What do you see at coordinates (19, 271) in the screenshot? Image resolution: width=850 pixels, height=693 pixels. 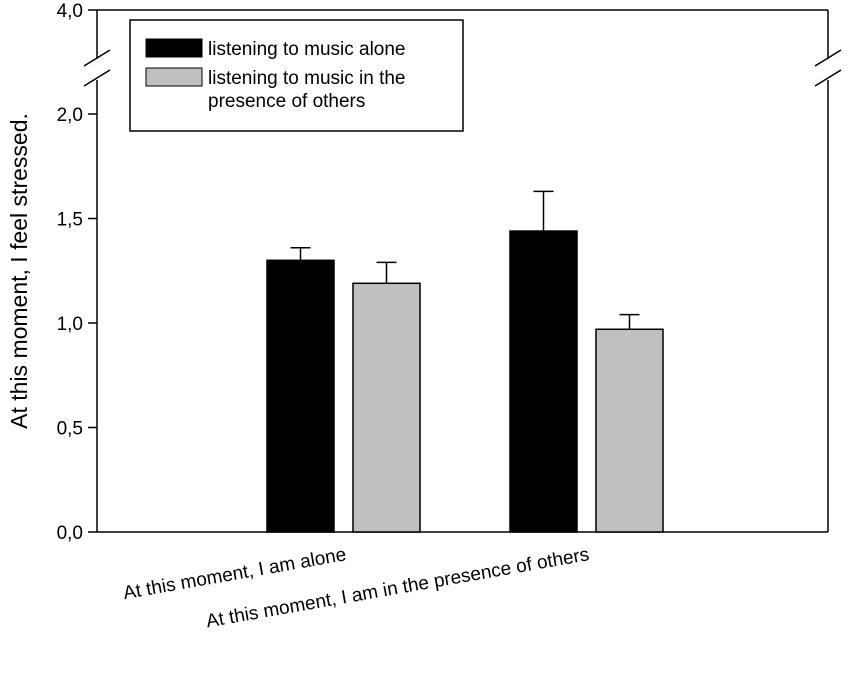 I see `y-axis-label: At this moment, I feel stressed.` at bounding box center [19, 271].